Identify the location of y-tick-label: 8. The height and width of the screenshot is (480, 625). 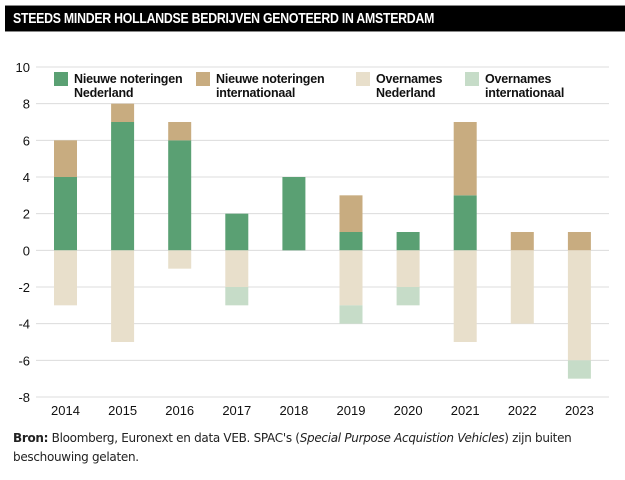
(26, 104).